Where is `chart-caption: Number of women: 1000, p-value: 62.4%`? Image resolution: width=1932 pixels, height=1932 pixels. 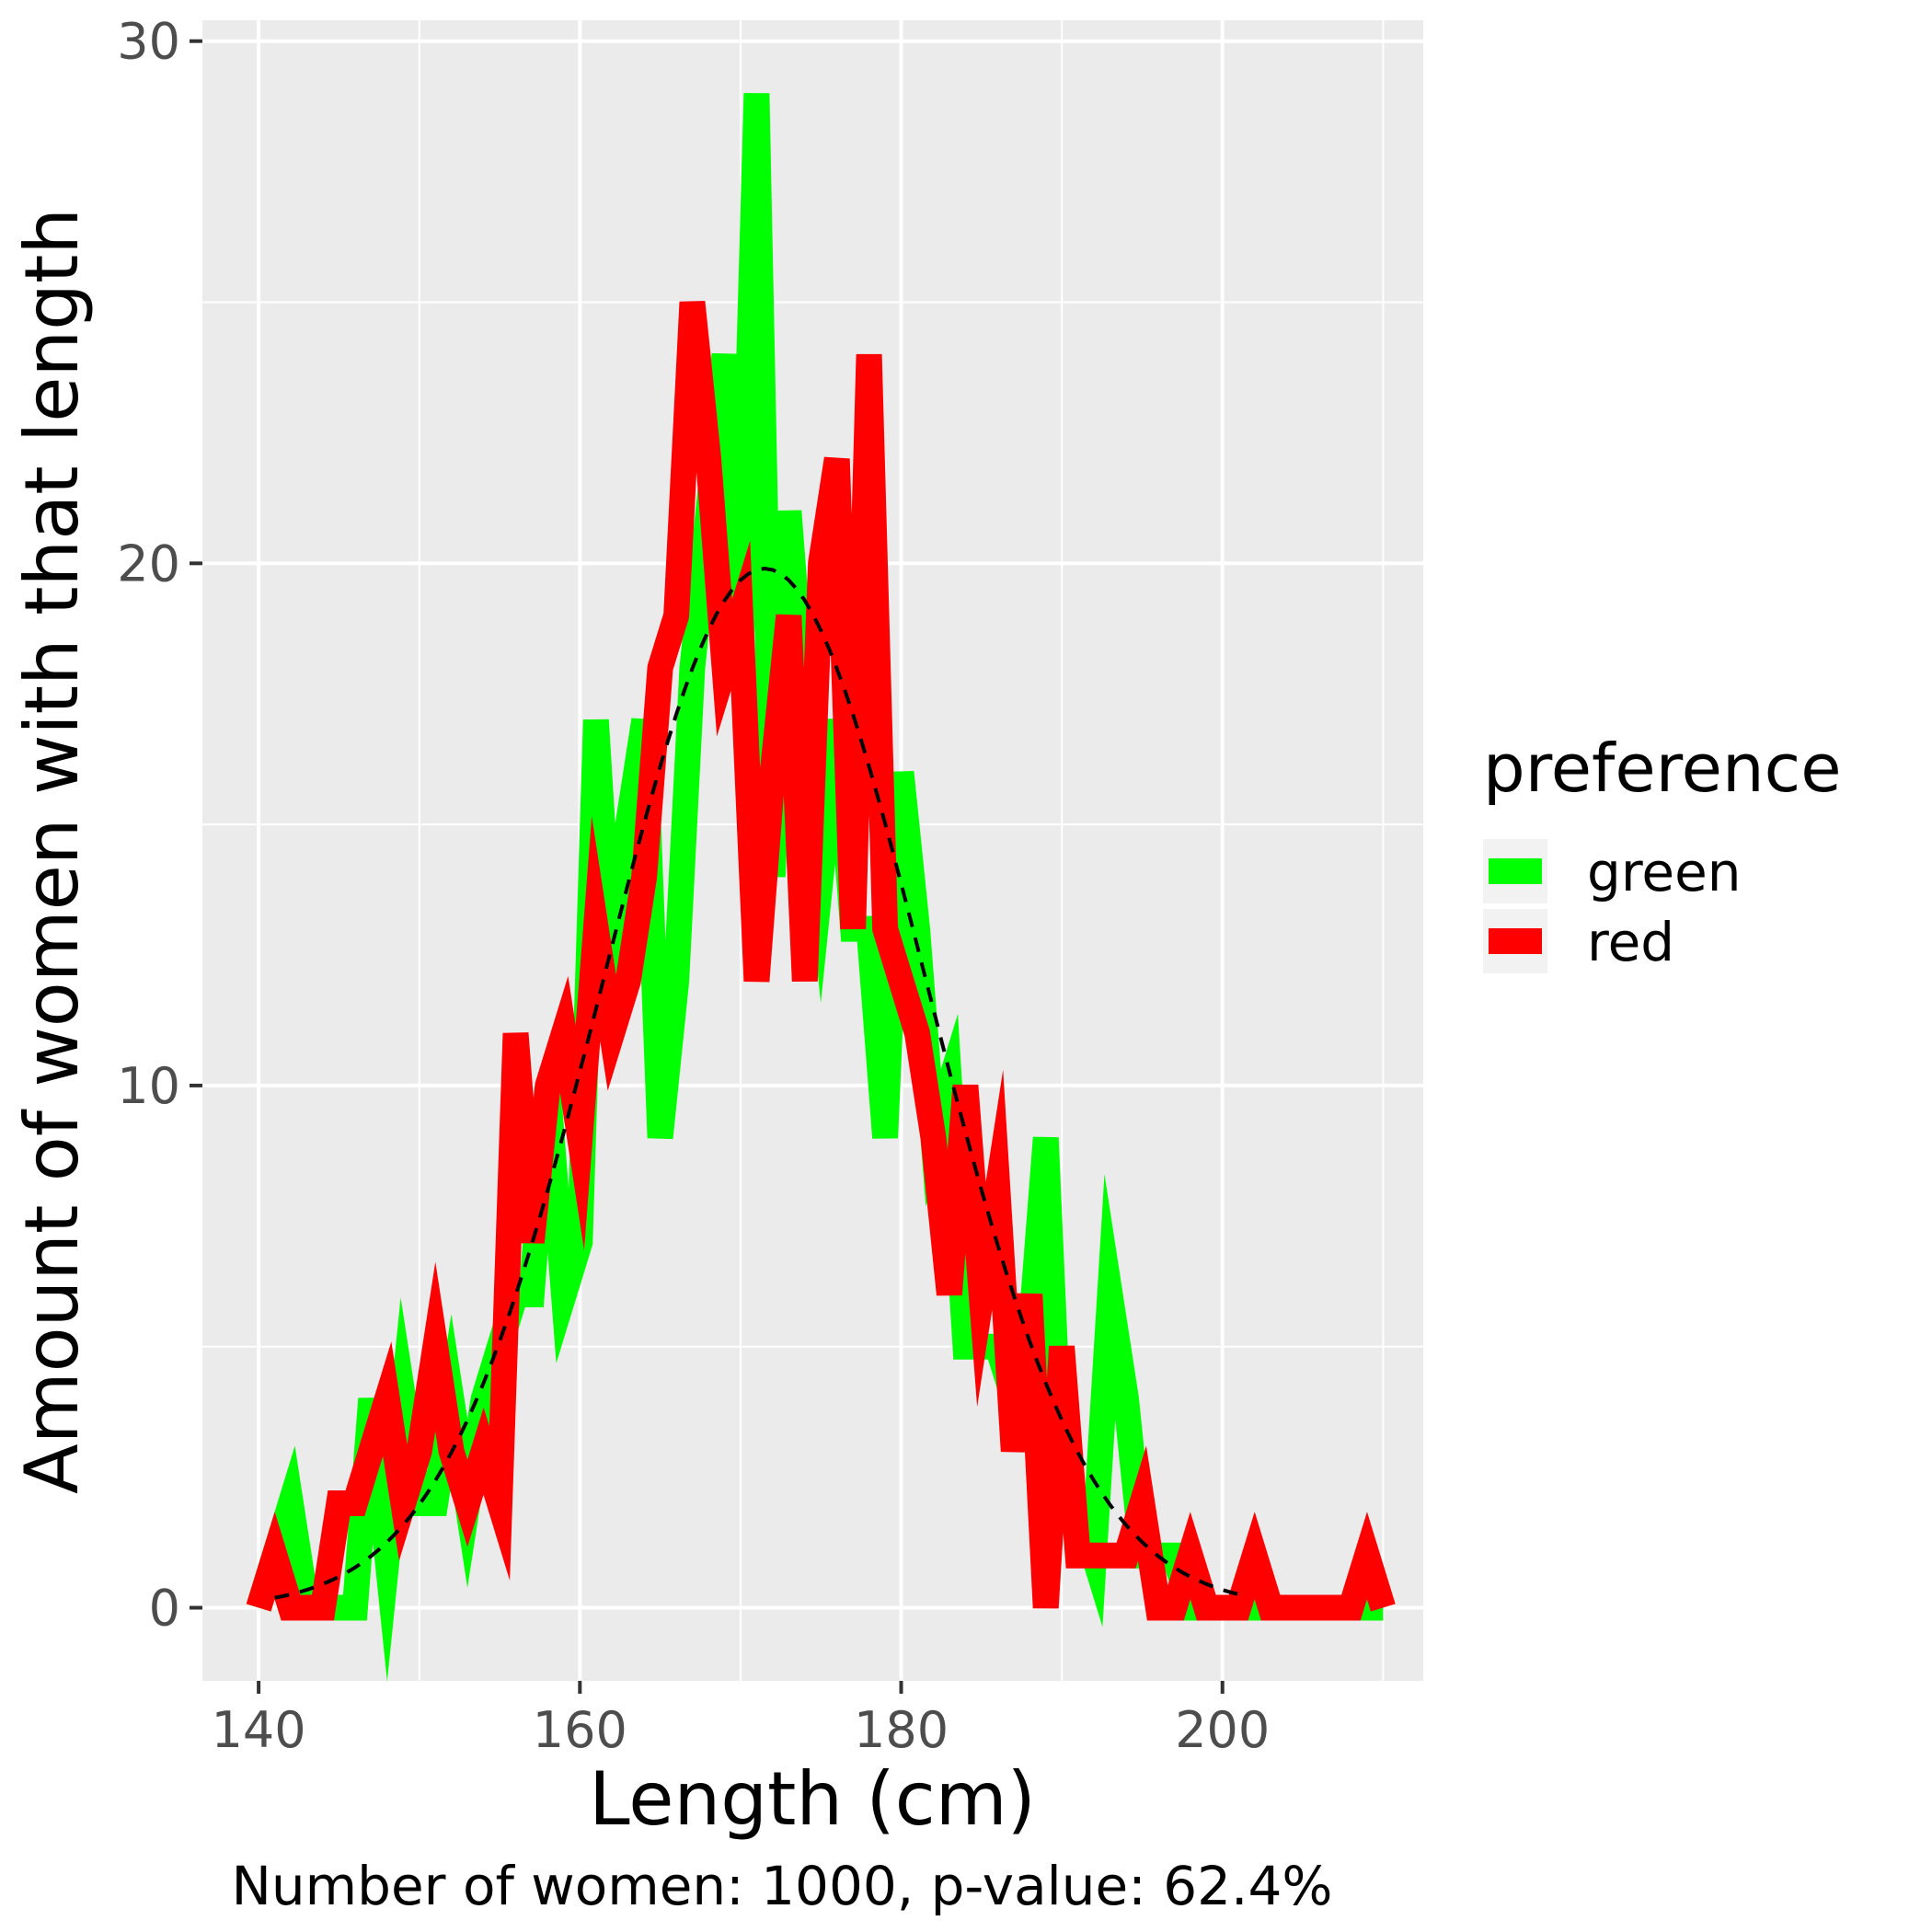 chart-caption: Number of women: 1000, p-value: 62.4% is located at coordinates (782, 1886).